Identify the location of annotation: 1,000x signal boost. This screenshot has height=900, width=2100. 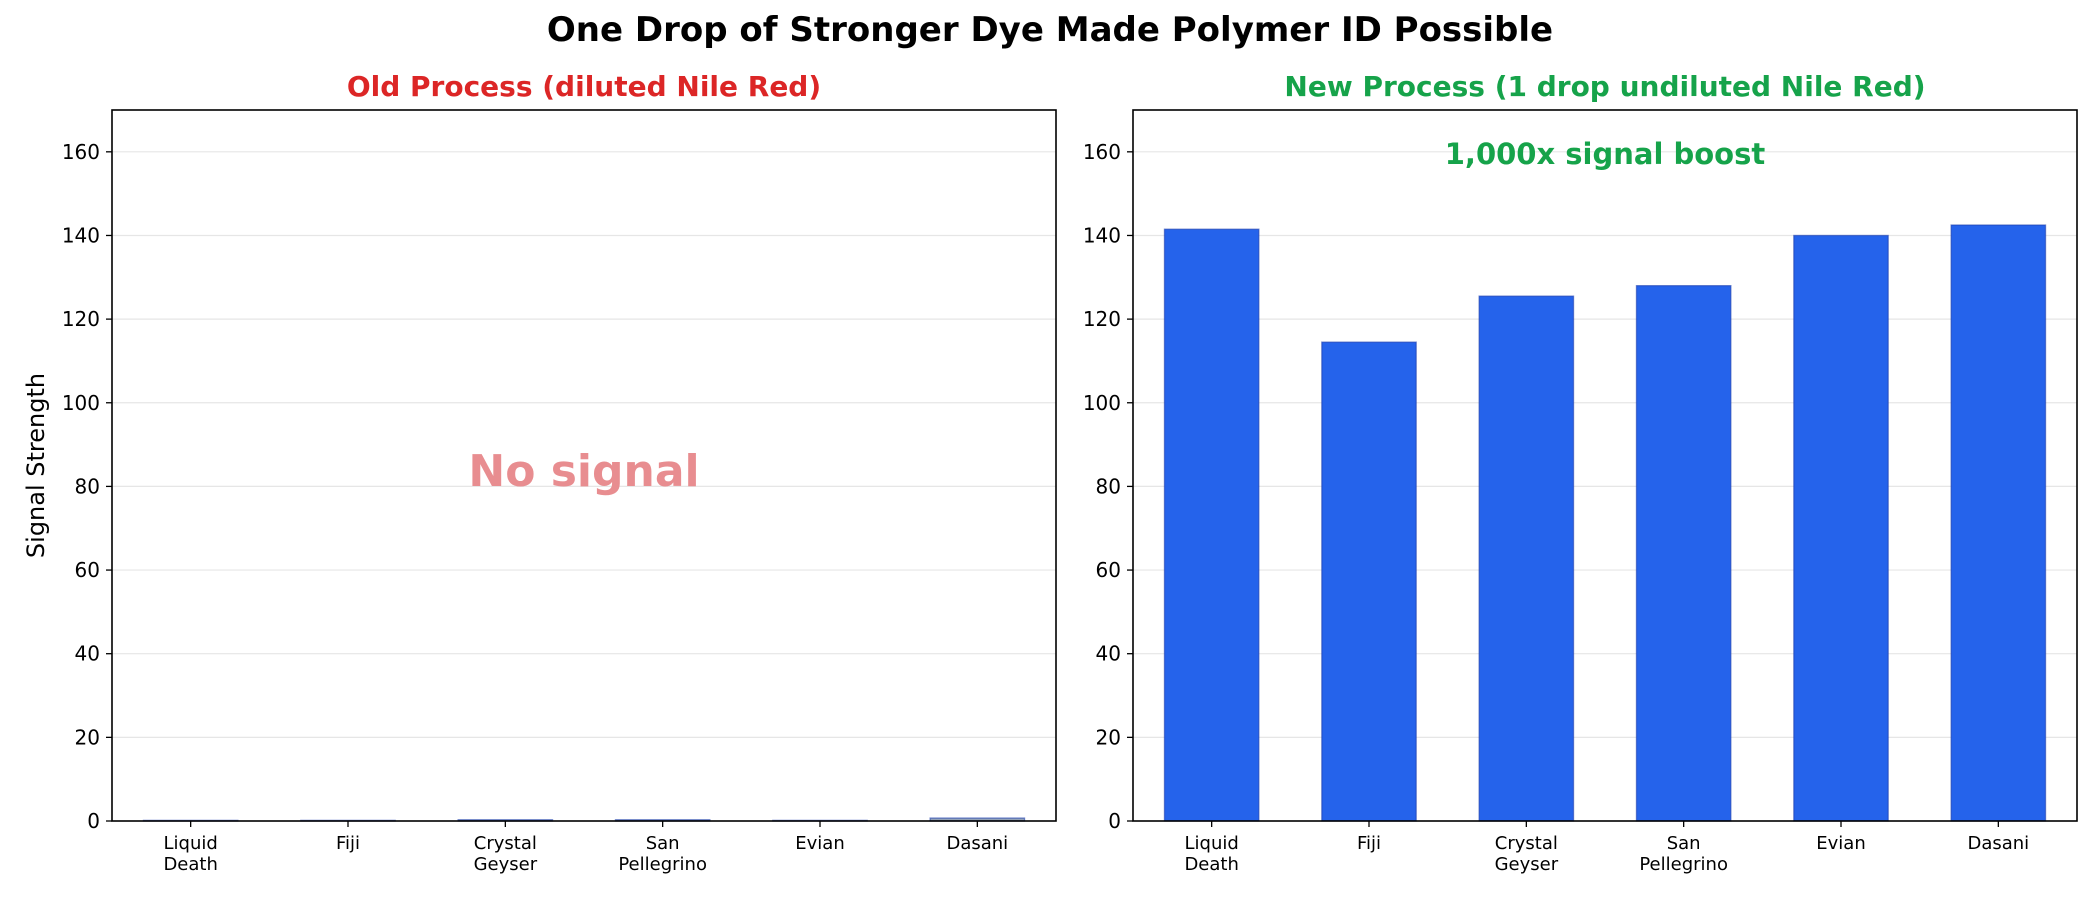
(1605, 154).